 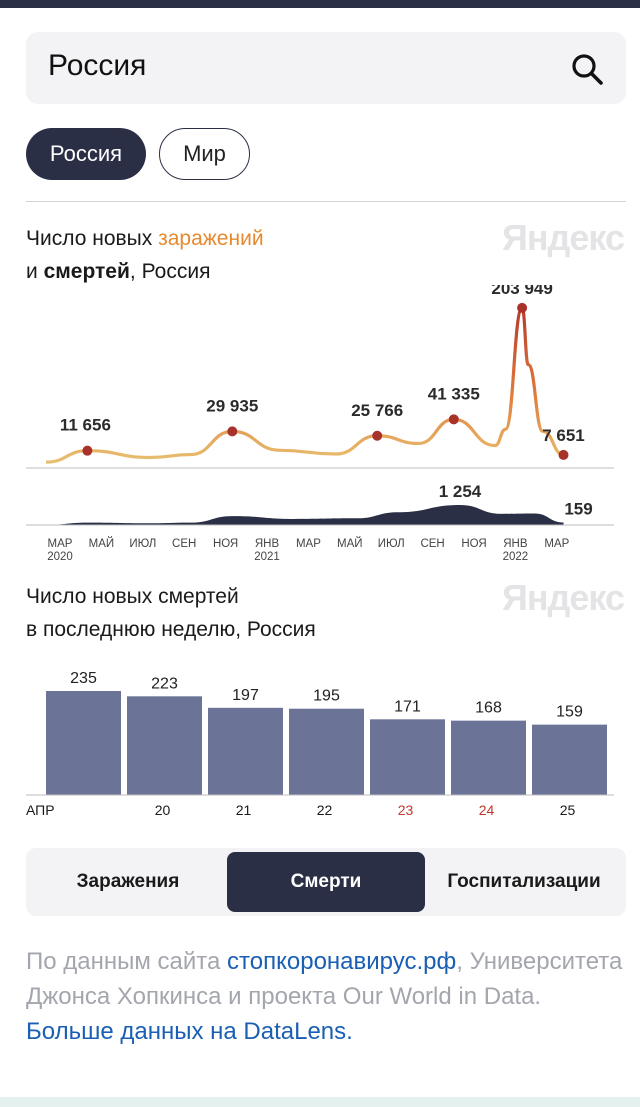 I want to click on case-point-label-1: 29 935, so click(x=232, y=405).